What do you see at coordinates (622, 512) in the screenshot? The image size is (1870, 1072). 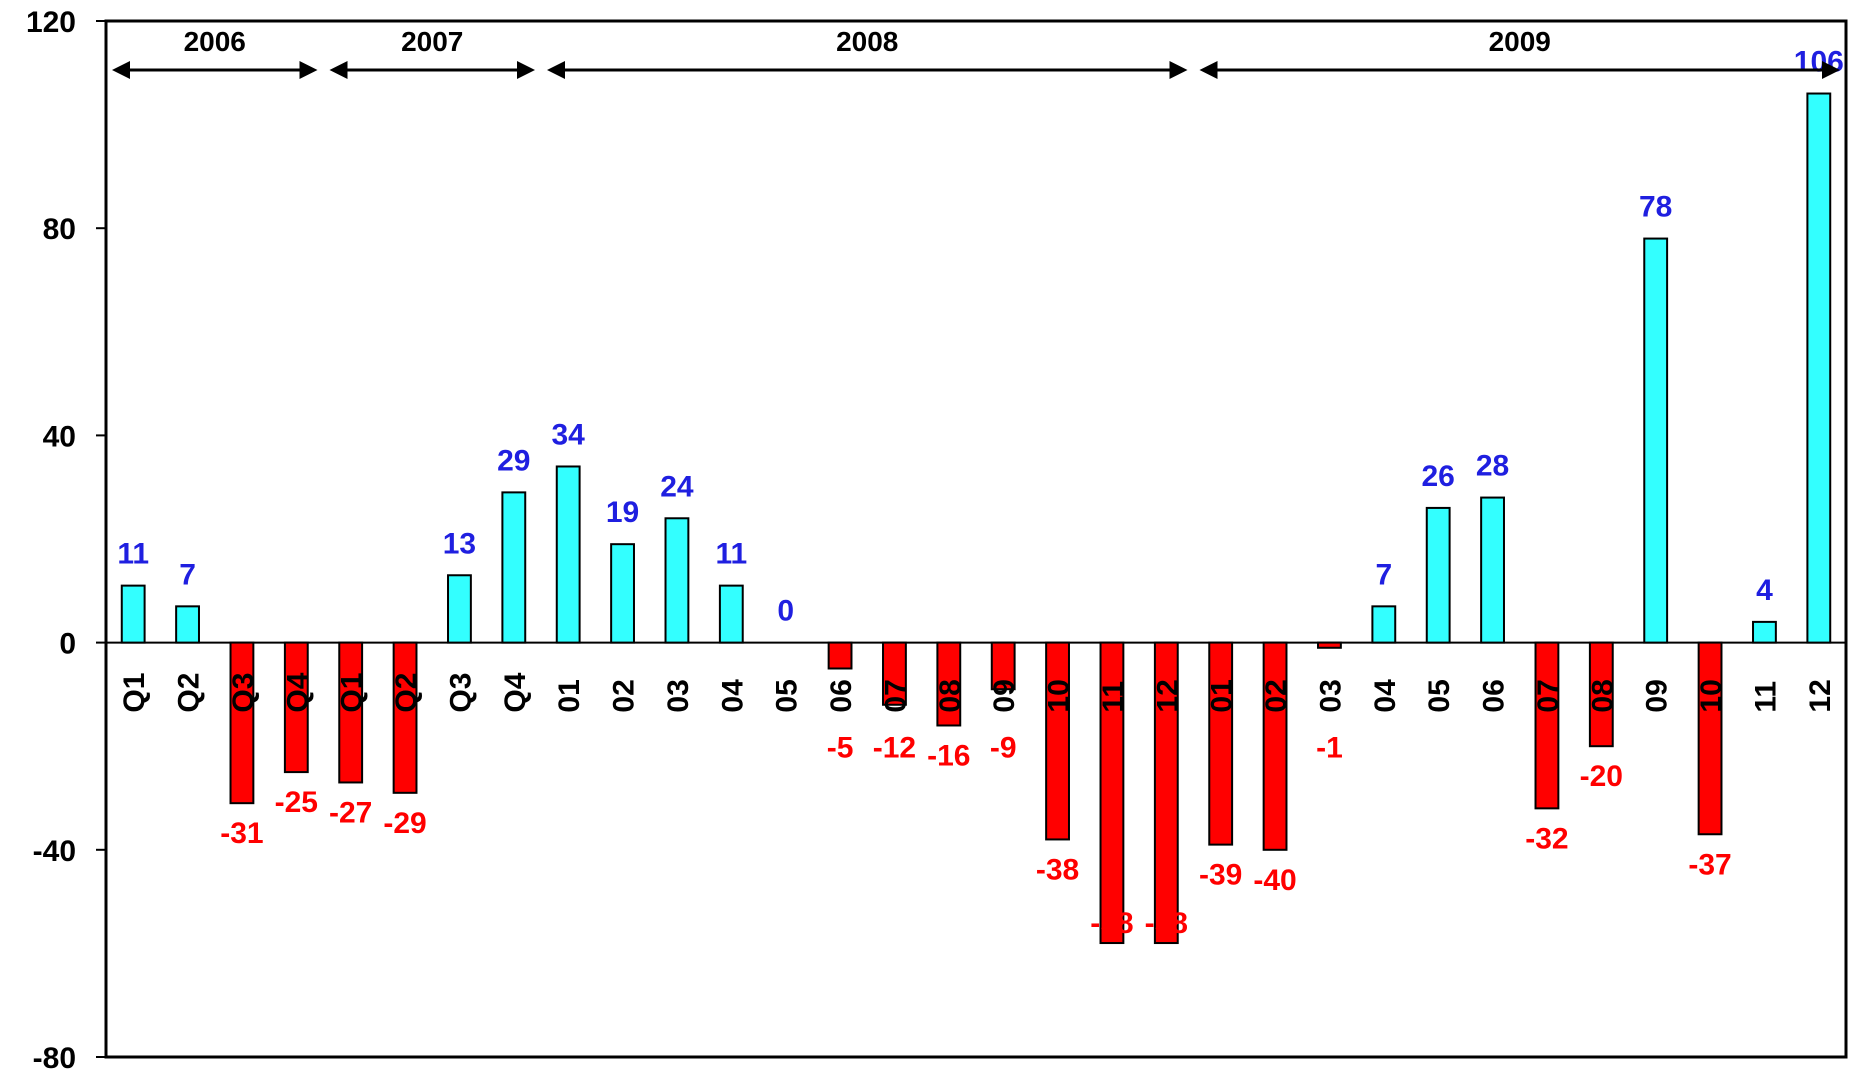 I see `data-label: 19` at bounding box center [622, 512].